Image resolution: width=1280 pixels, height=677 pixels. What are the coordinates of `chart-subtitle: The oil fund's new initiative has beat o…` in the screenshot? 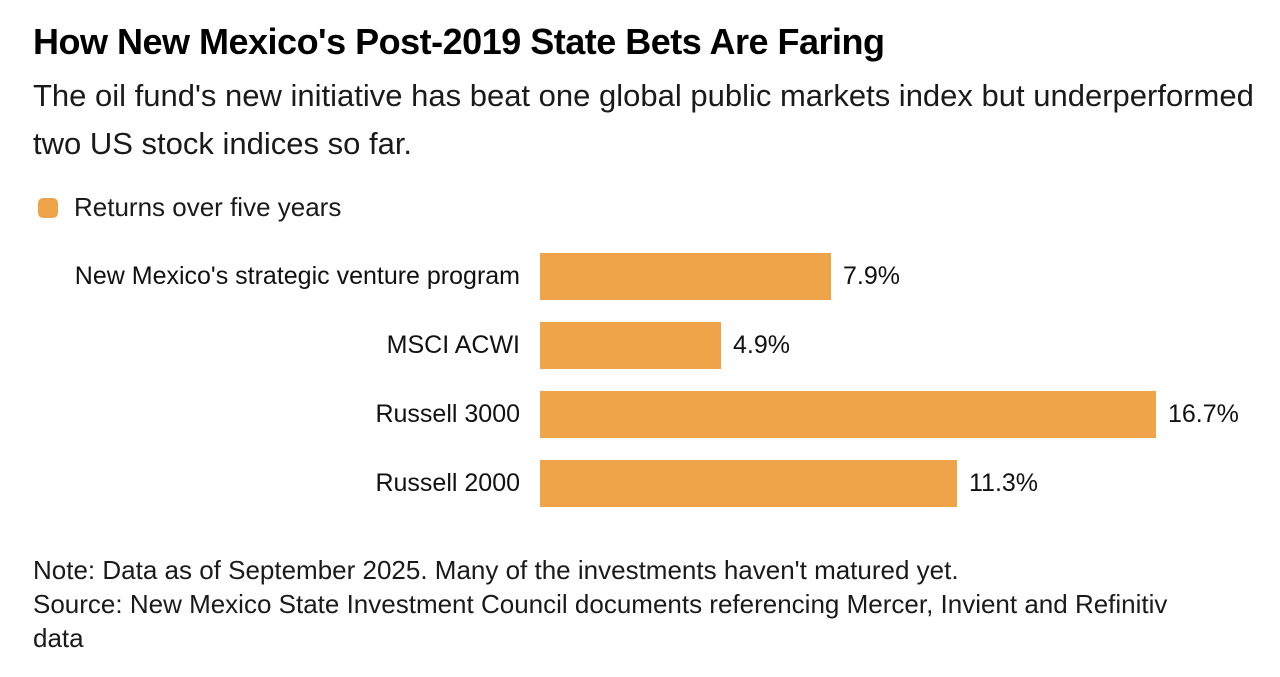 It's located at (643, 119).